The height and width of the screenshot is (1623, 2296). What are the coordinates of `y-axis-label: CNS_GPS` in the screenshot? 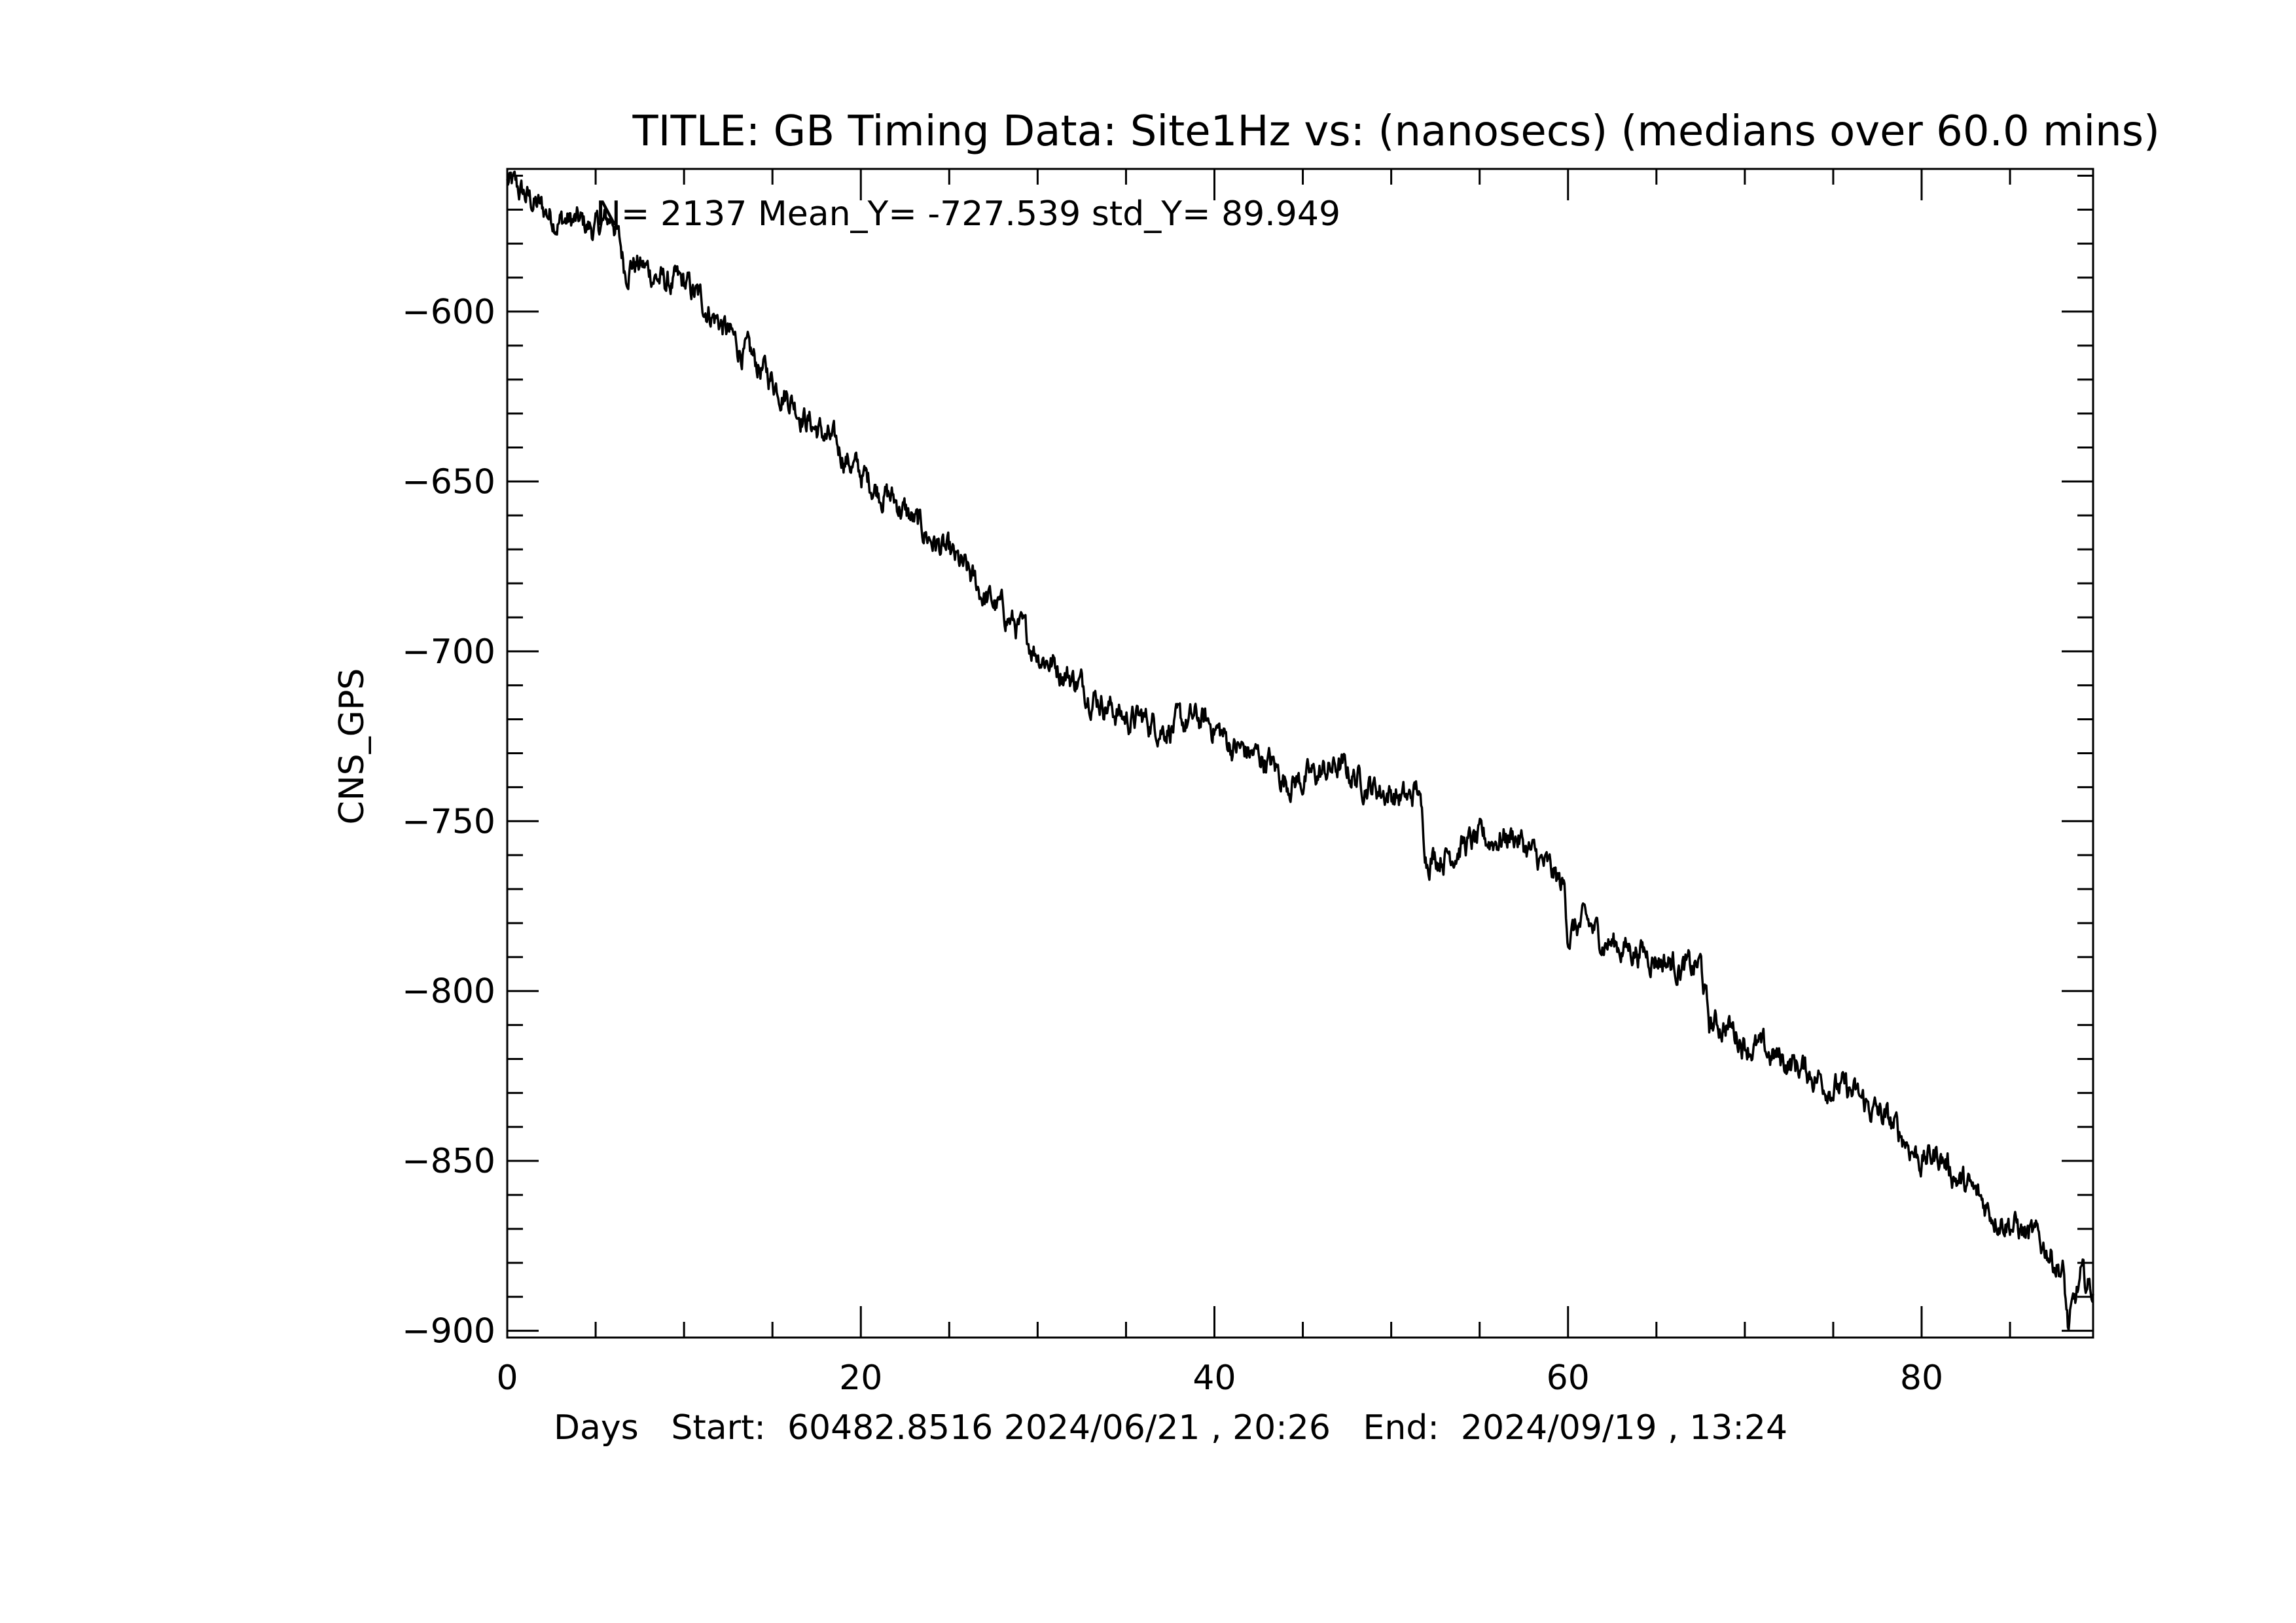 It's located at (352, 746).